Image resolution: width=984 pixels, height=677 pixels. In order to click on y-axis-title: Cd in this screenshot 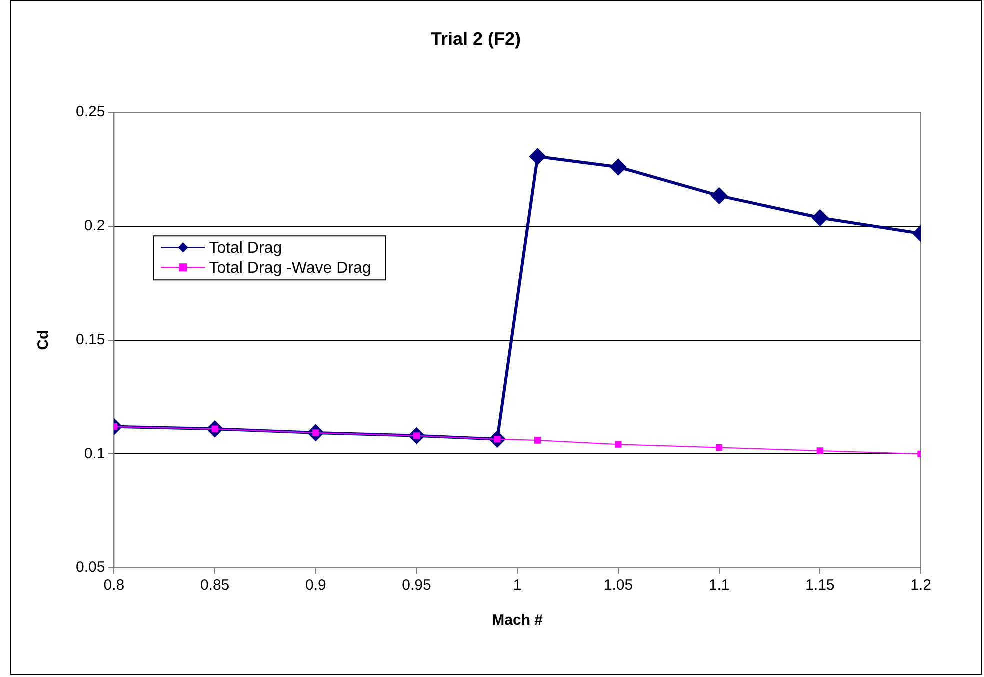, I will do `click(43, 340)`.